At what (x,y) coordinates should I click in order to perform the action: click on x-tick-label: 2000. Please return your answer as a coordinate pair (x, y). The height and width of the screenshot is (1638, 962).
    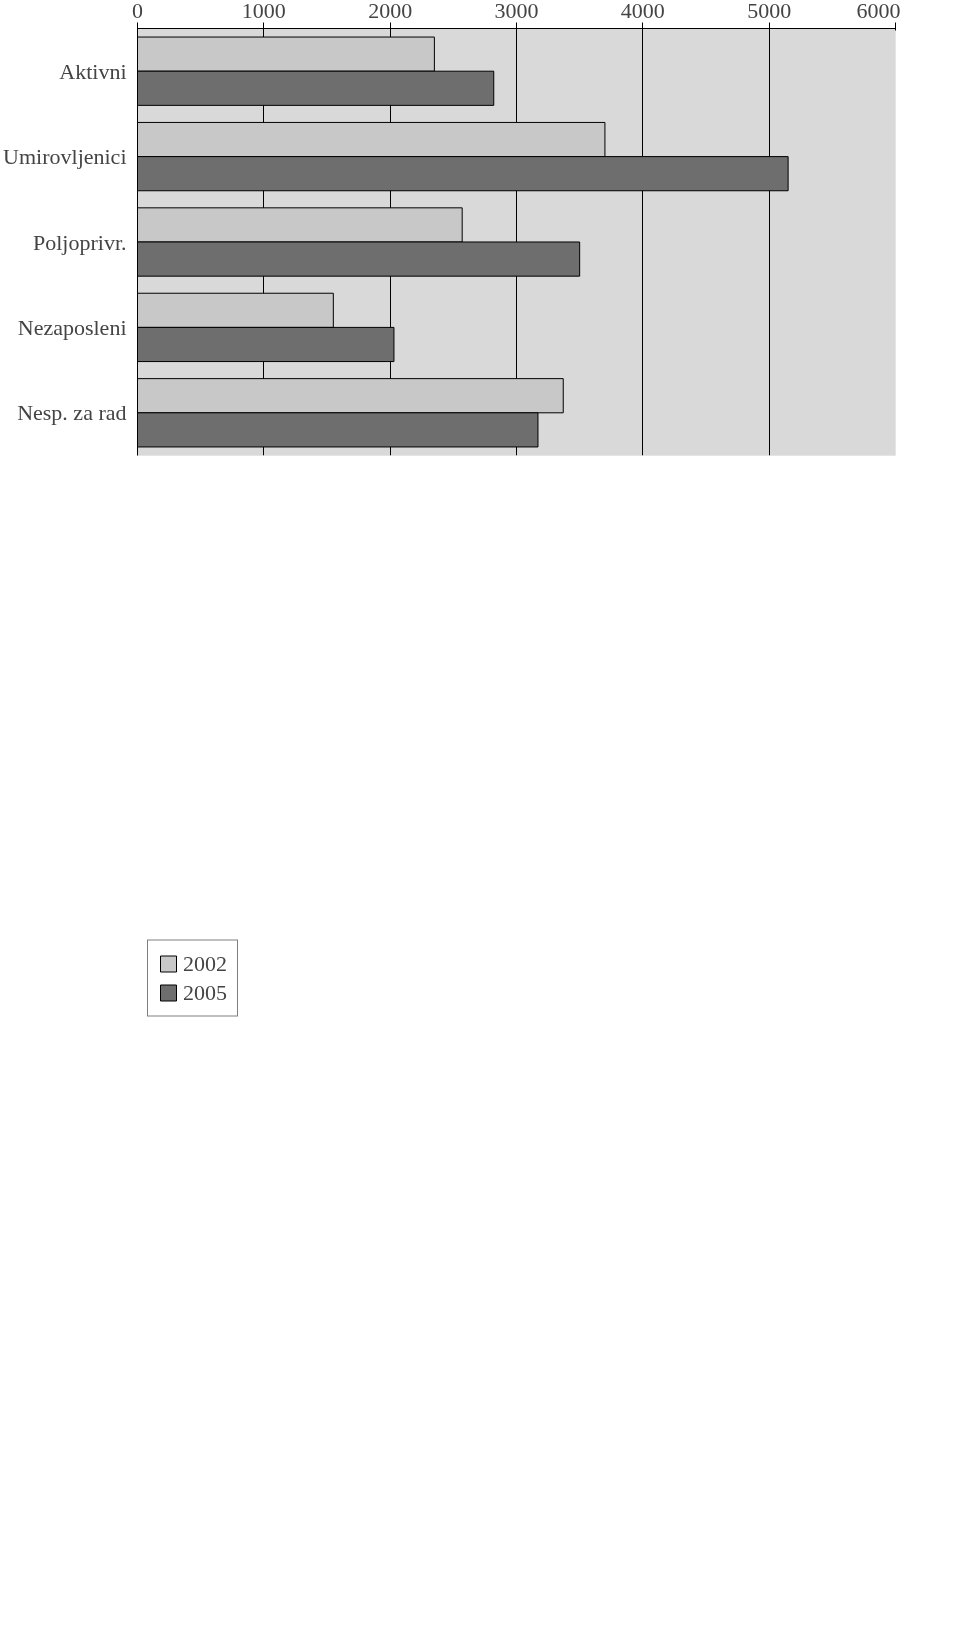
    Looking at the image, I should click on (390, 11).